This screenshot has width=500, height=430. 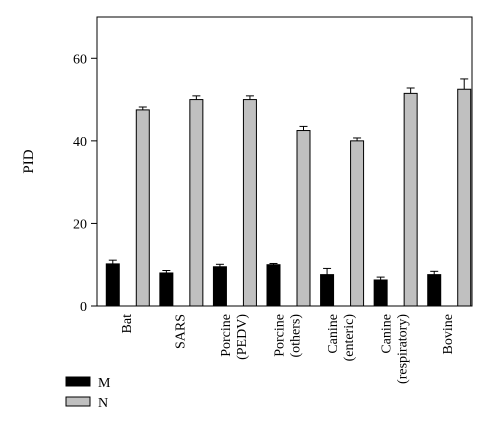 I want to click on category-label-line: (PEDV), so click(x=242, y=337).